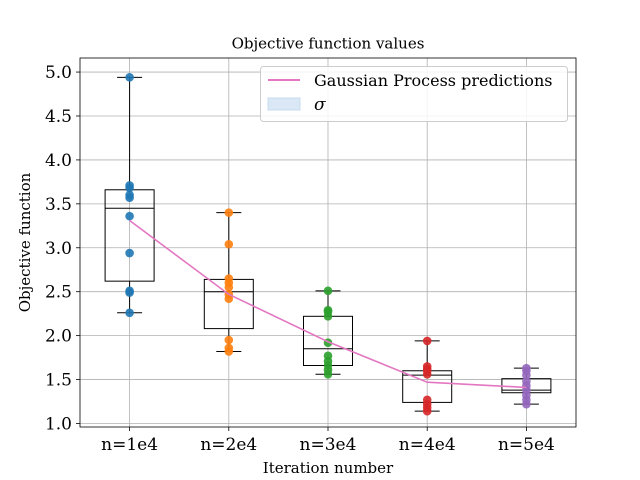  Describe the element at coordinates (58, 73) in the screenshot. I see `y-tick-label: 5.0` at that location.